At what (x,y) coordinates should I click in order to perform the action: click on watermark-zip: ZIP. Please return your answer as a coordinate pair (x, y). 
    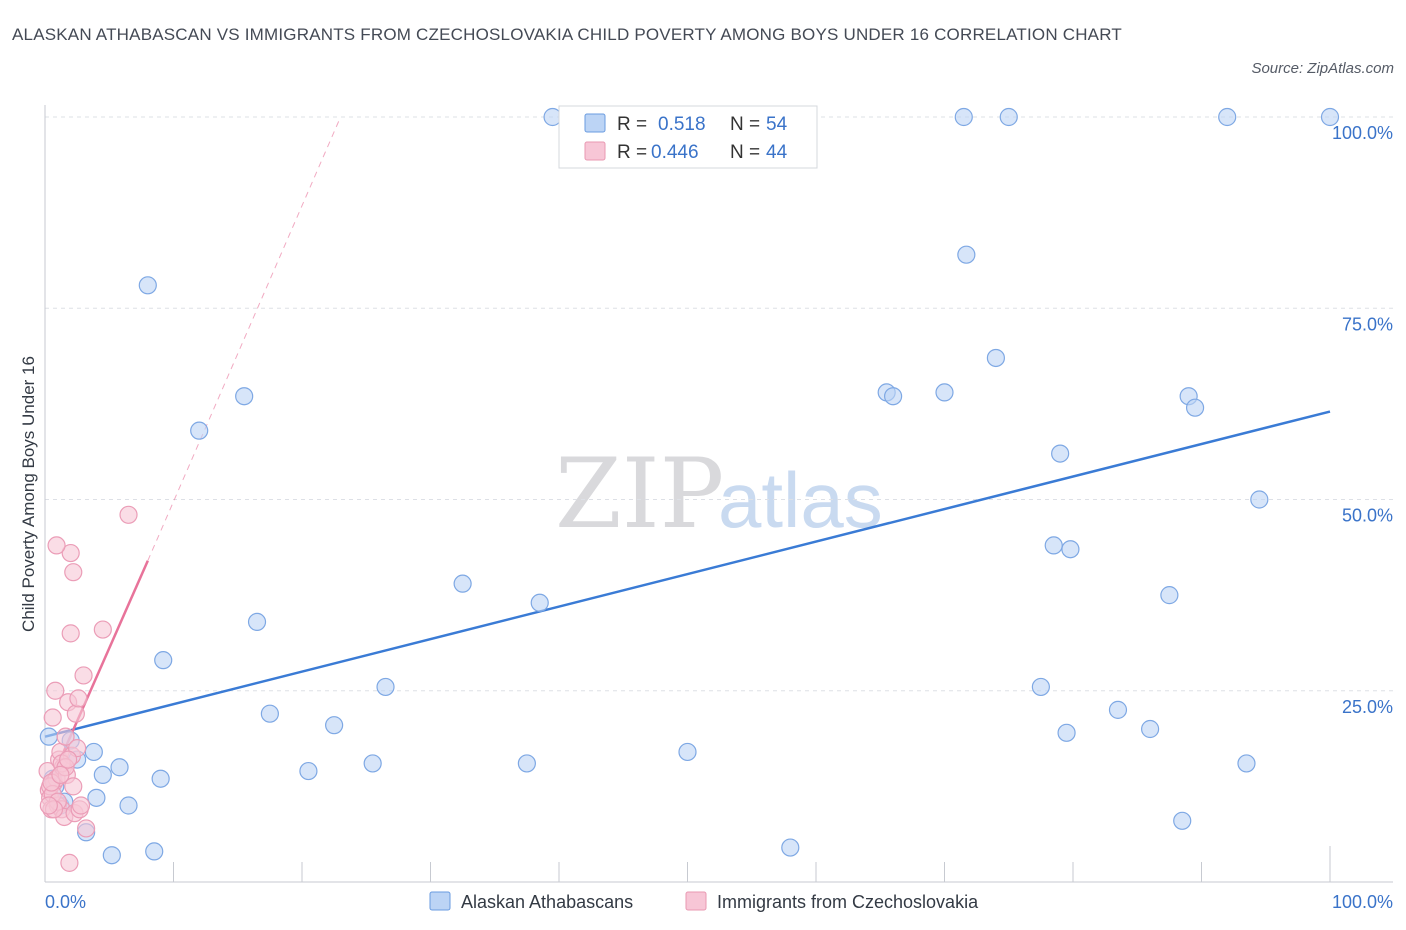
    Looking at the image, I should click on (639, 494).